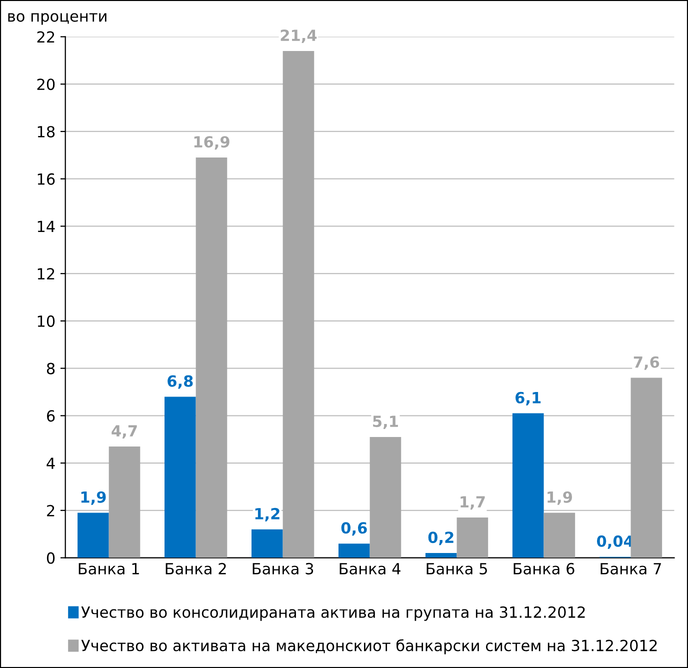  What do you see at coordinates (544, 568) in the screenshot?
I see `x-tick-label: Банка 6` at bounding box center [544, 568].